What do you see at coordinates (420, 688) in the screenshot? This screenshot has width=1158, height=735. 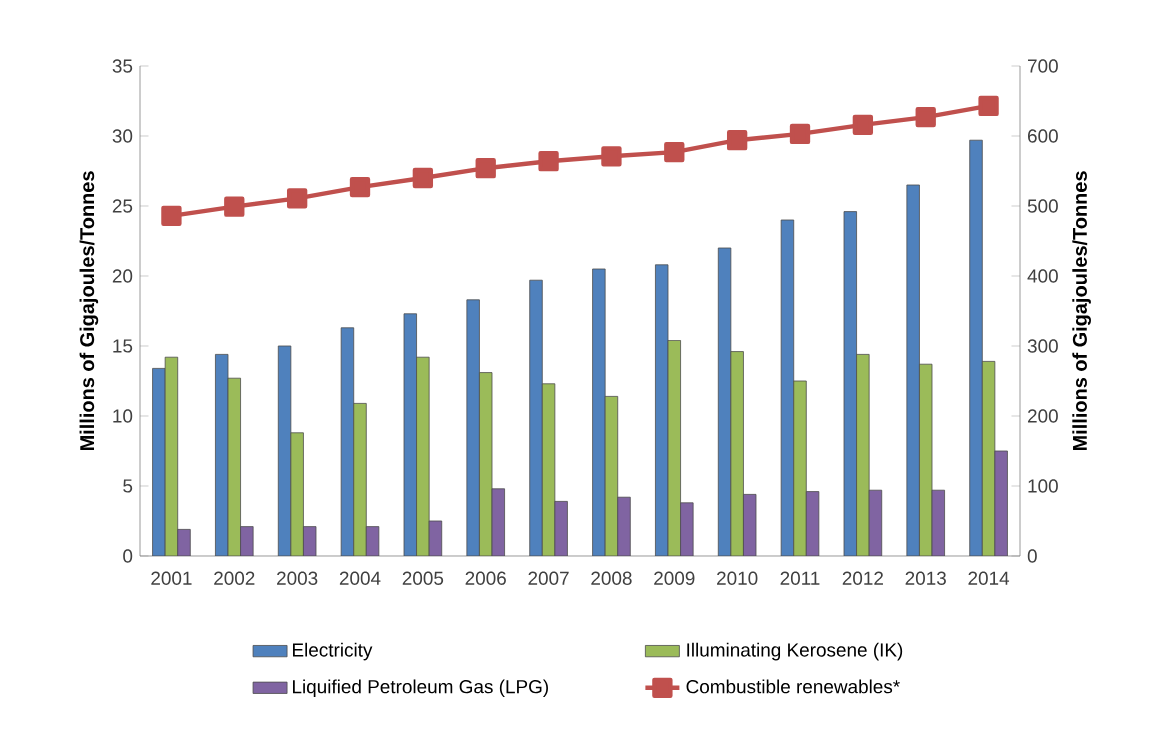 I see `legend-label: Liquified Petroleum Gas (LPG)` at bounding box center [420, 688].